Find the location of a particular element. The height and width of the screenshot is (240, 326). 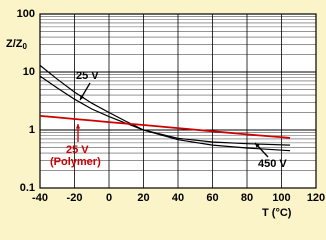

series-line is located at coordinates (165, 127).